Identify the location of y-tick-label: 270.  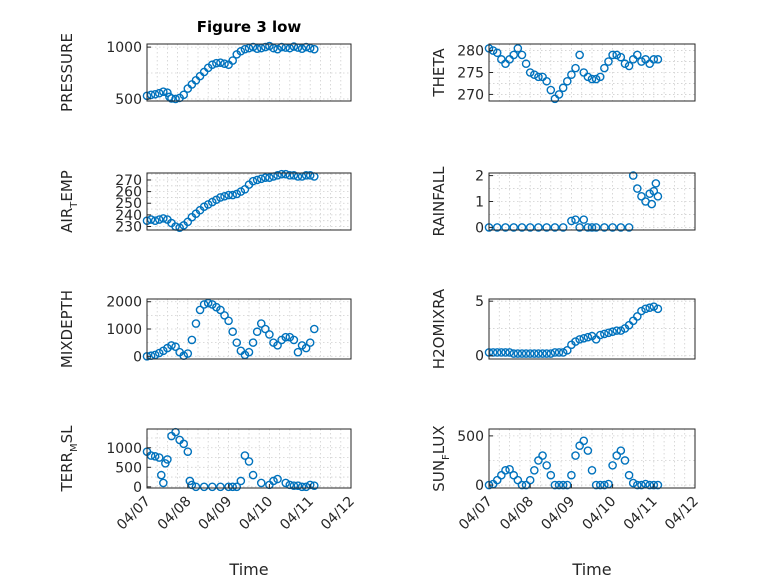
(470, 95).